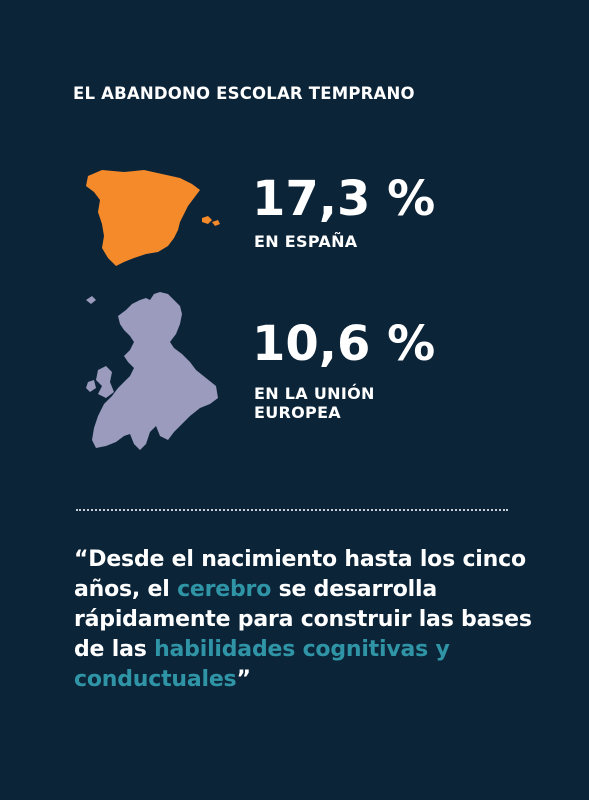 This screenshot has height=800, width=589. Describe the element at coordinates (292, 510) in the screenshot. I see `dotted-divider` at that location.